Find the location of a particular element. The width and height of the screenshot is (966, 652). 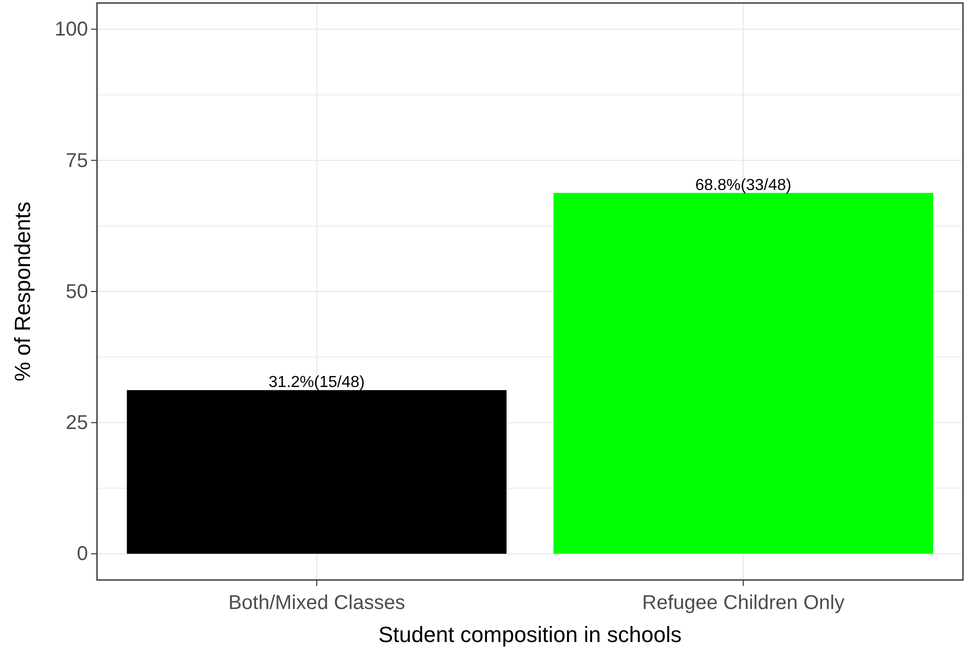

y-tick-label: 75 is located at coordinates (77, 161).